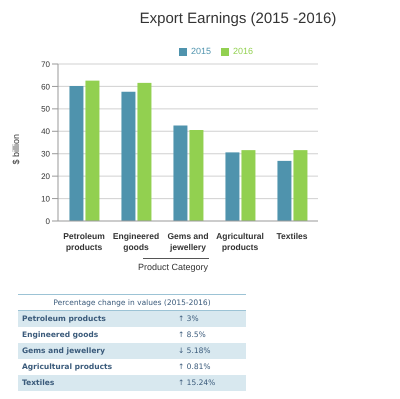 The width and height of the screenshot is (400, 399). I want to click on x-tick-label: Gems and jewellery, so click(188, 241).